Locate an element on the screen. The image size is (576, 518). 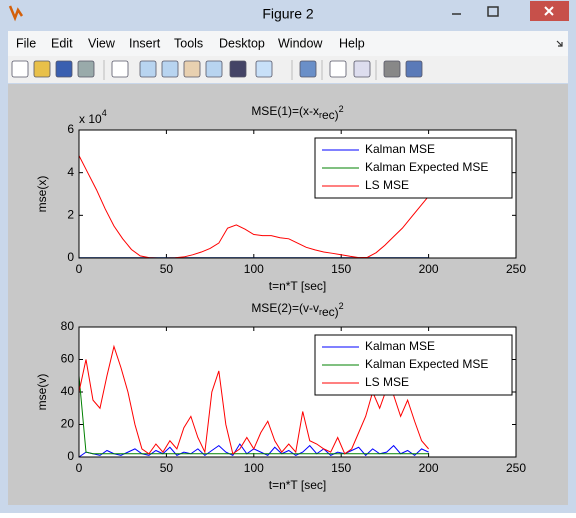
y-tick-label: 2 is located at coordinates (70, 215).